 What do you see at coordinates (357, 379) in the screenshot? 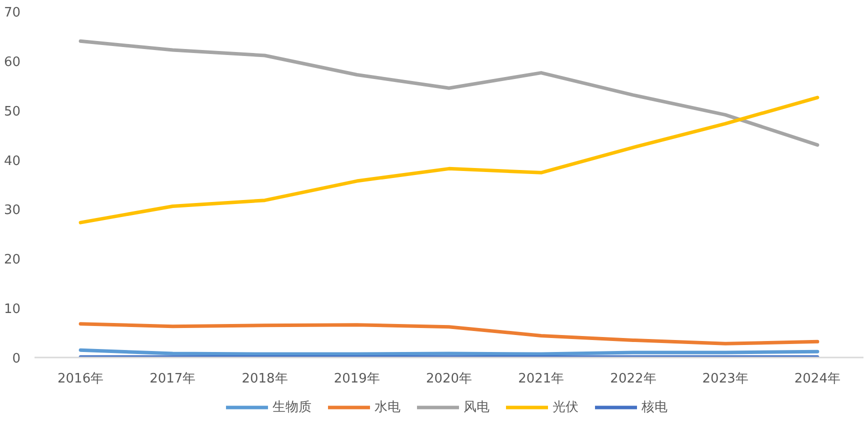
I see `x-tick-label: 2019年` at bounding box center [357, 379].